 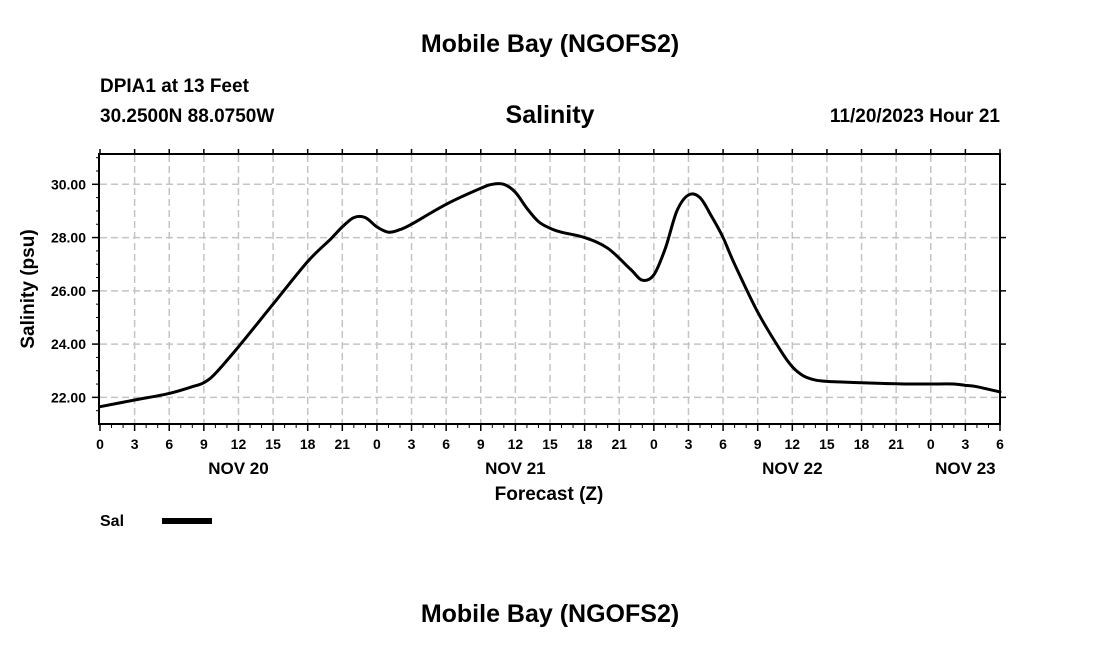 What do you see at coordinates (792, 468) in the screenshot?
I see `day-label: NOV 22` at bounding box center [792, 468].